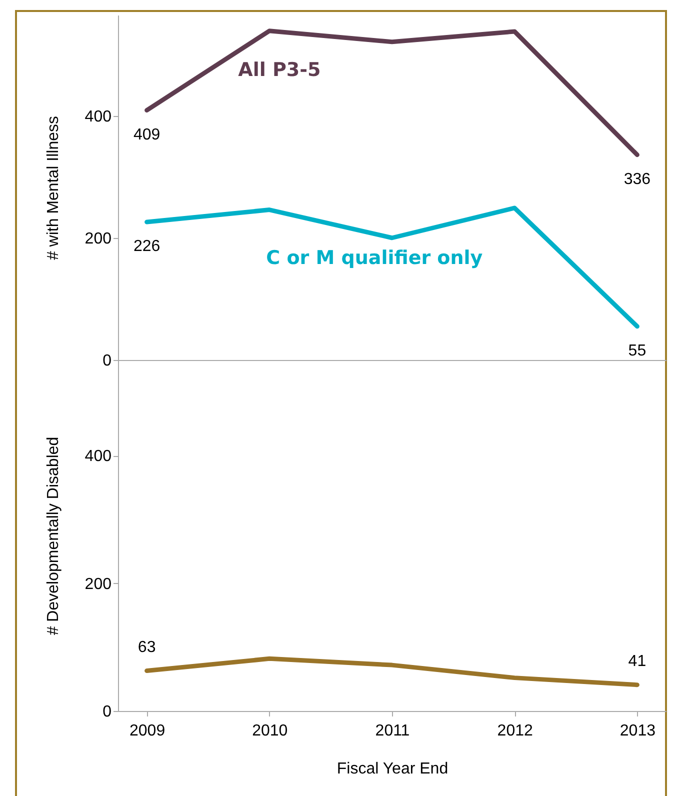 The height and width of the screenshot is (796, 677). Describe the element at coordinates (148, 731) in the screenshot. I see `x-tick-label: 2009` at that location.